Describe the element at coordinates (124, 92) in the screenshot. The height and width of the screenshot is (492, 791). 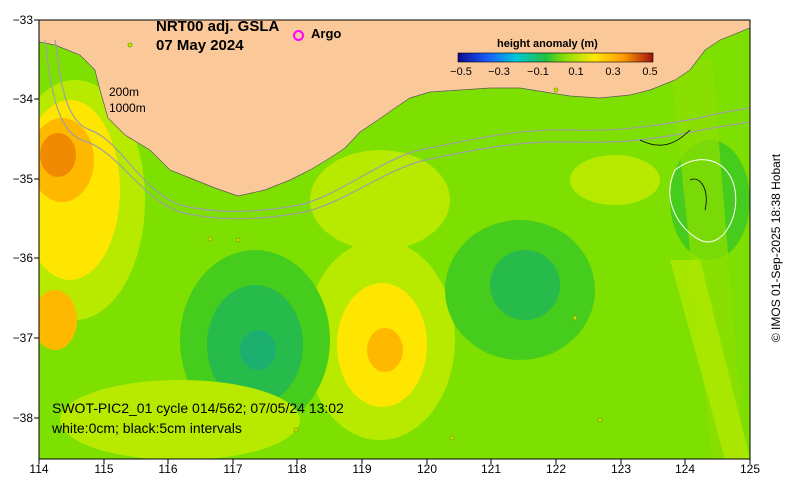
I see `depth-label-200m: 200m` at that location.